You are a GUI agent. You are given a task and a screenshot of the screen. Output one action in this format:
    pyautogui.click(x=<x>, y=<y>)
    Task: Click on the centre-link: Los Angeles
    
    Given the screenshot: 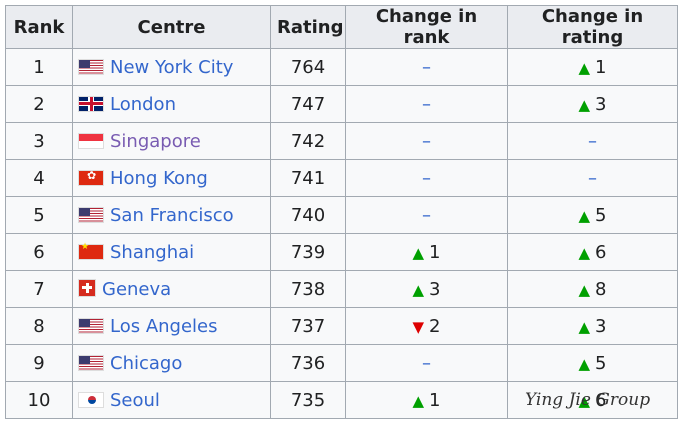 What is the action you would take?
    pyautogui.click(x=164, y=326)
    